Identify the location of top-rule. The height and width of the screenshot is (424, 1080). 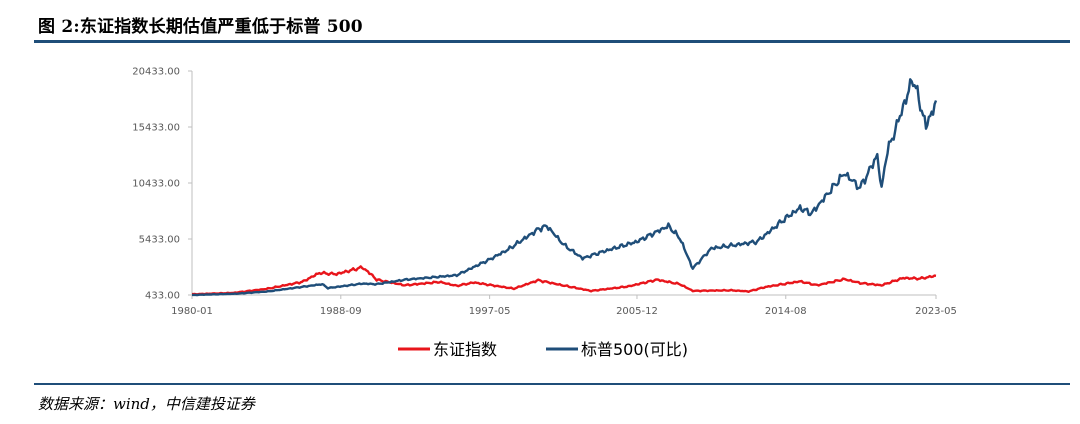
(552, 41).